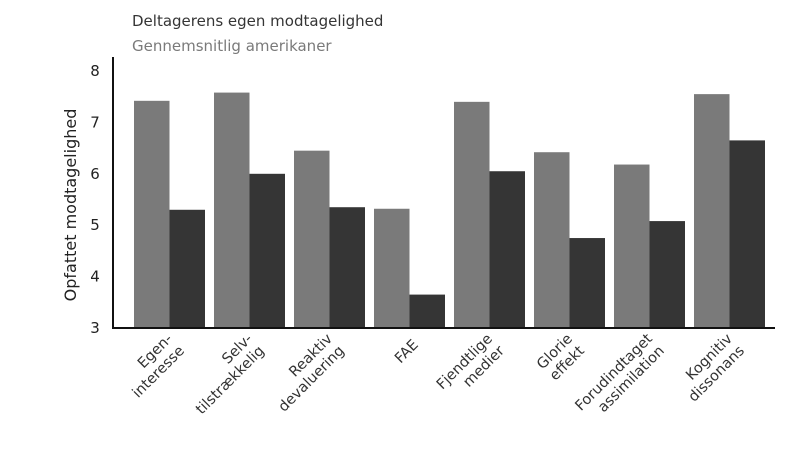 The width and height of the screenshot is (810, 454). Describe the element at coordinates (70, 205) in the screenshot. I see `y-axis-title: Opfattet modtagelighed` at that location.